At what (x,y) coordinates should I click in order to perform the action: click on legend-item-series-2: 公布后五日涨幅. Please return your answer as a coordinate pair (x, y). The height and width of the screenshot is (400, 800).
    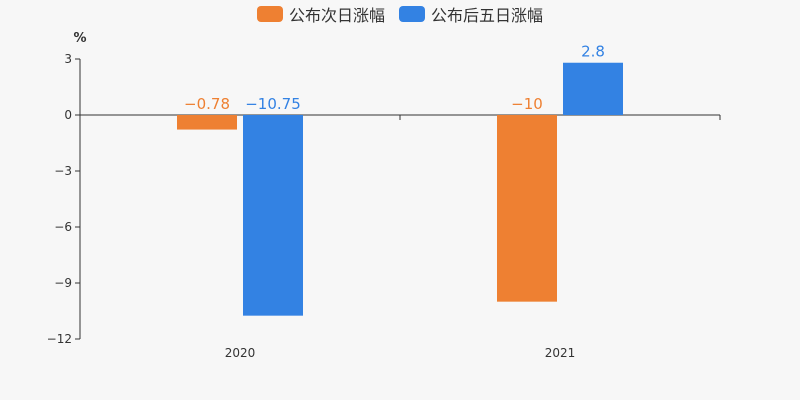
    Looking at the image, I should click on (471, 14).